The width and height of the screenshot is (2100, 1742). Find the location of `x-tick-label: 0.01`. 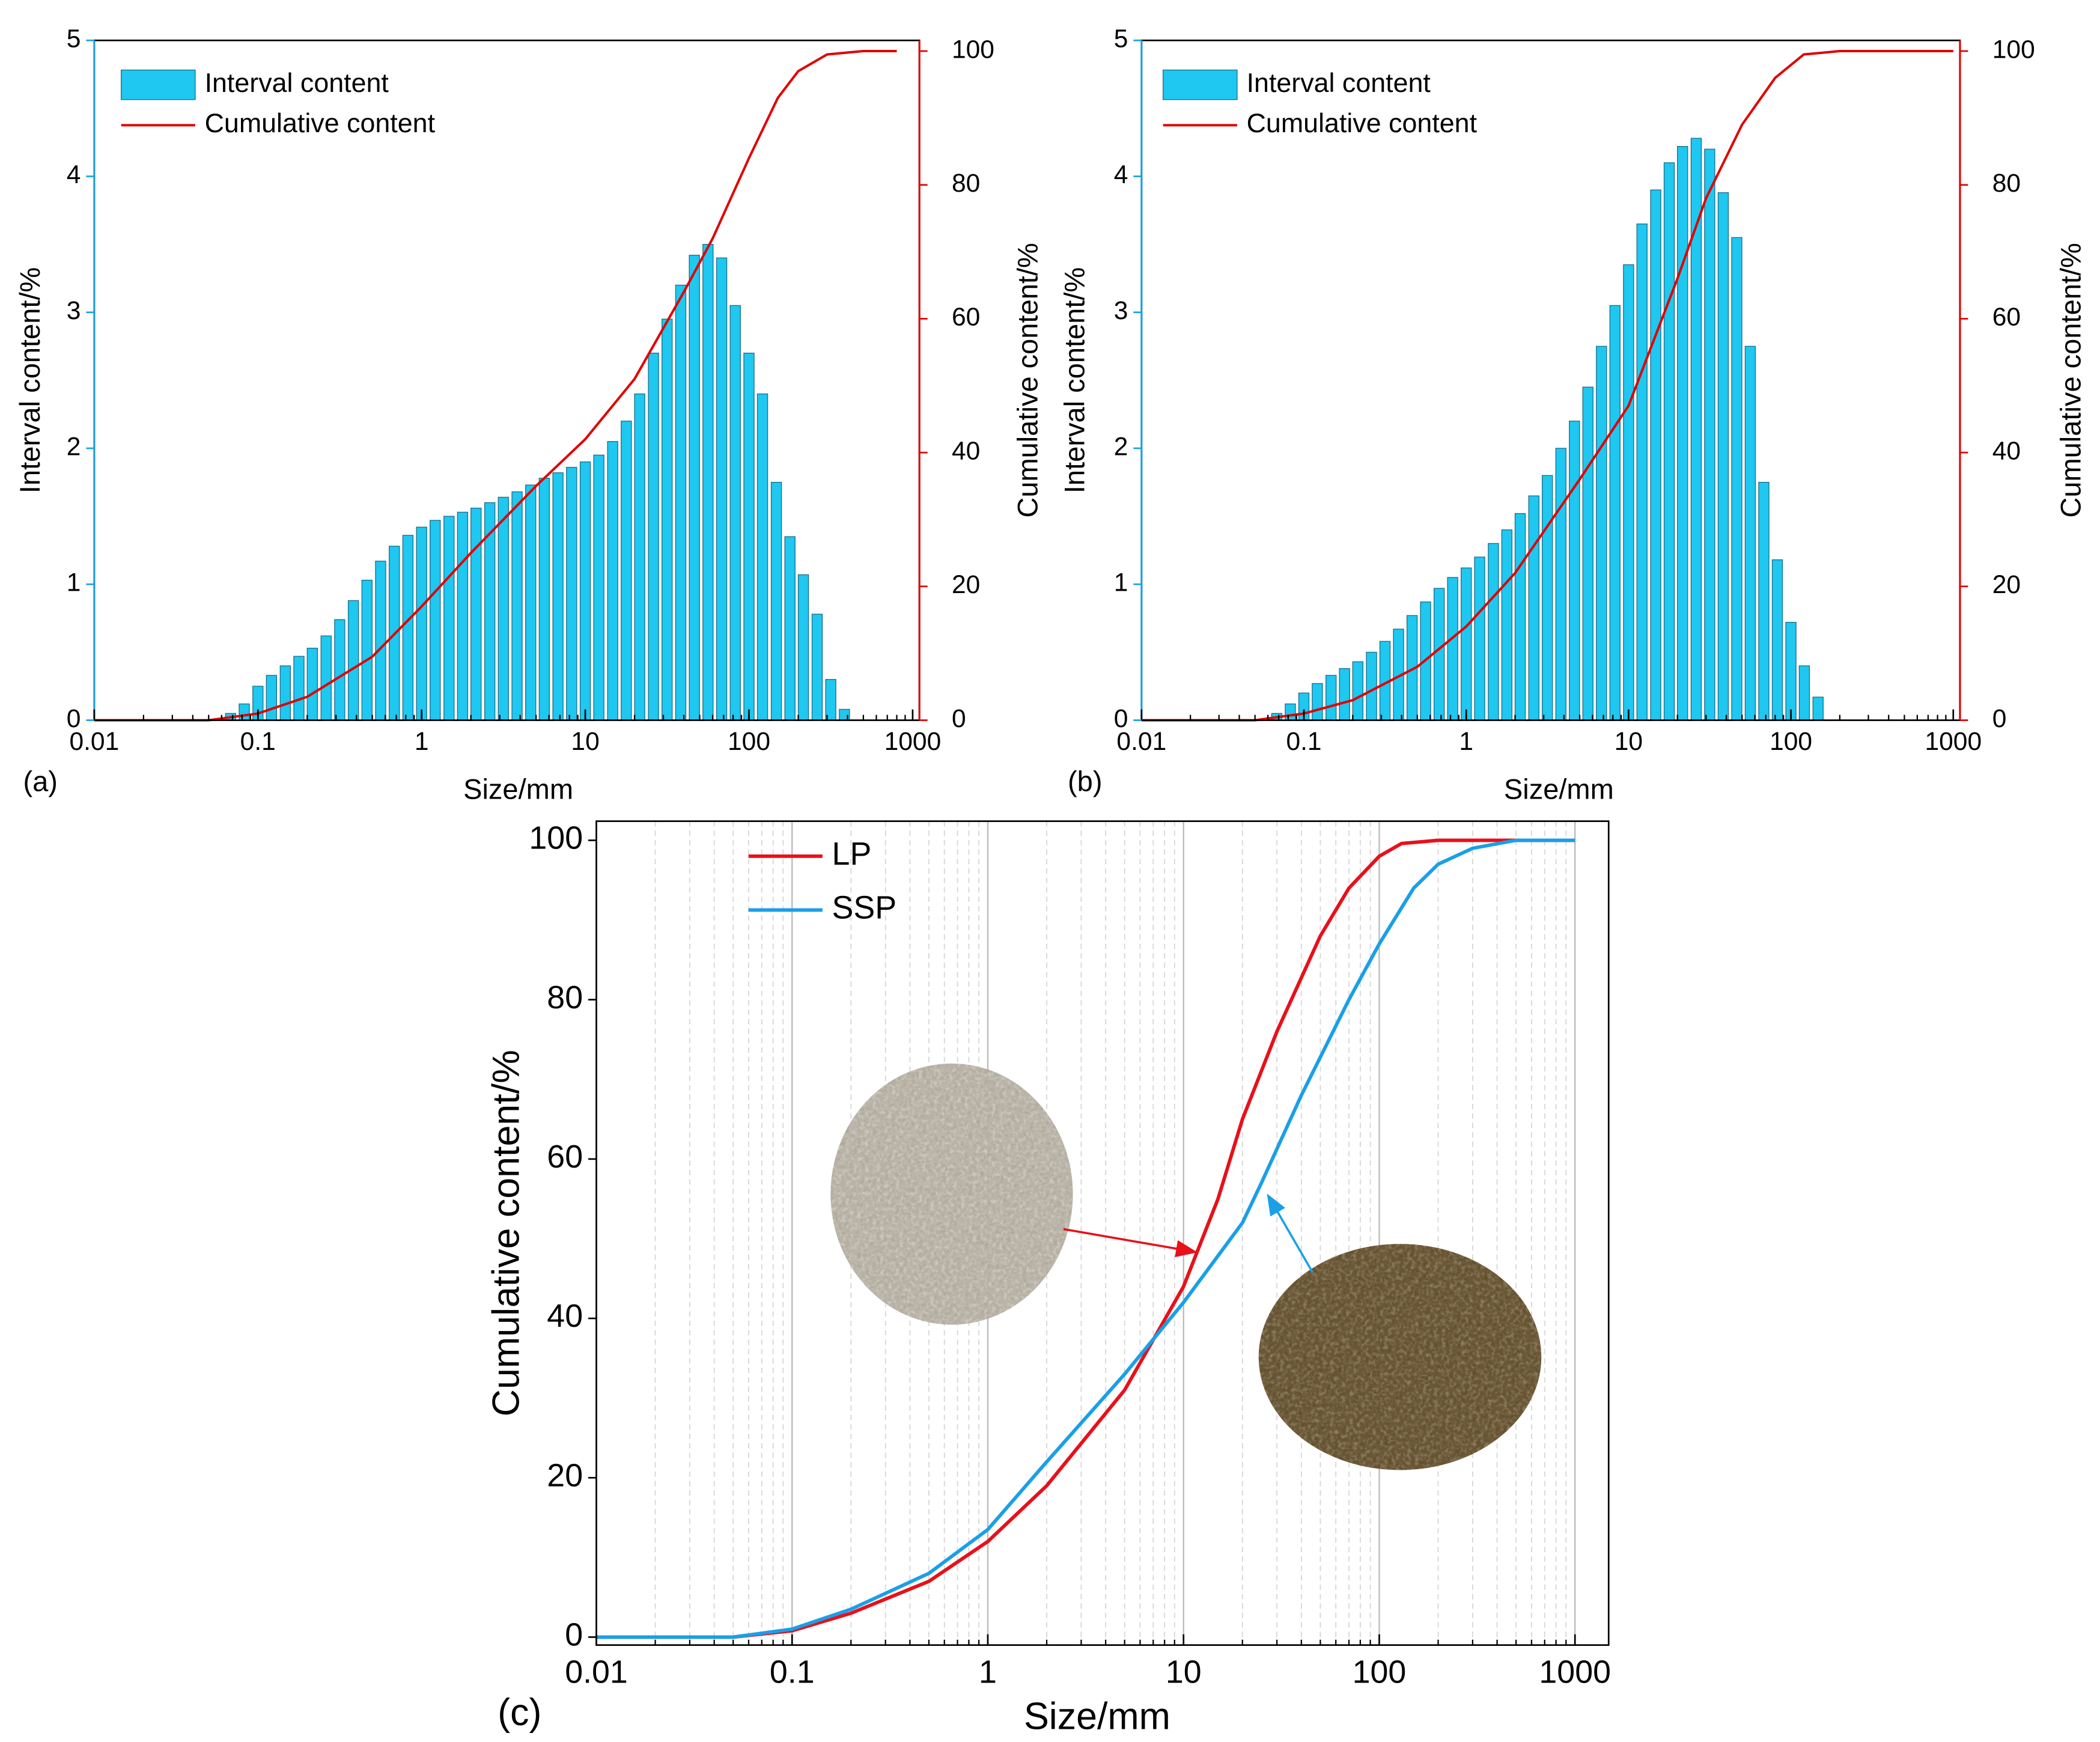

x-tick-label: 0.01 is located at coordinates (1141, 741).